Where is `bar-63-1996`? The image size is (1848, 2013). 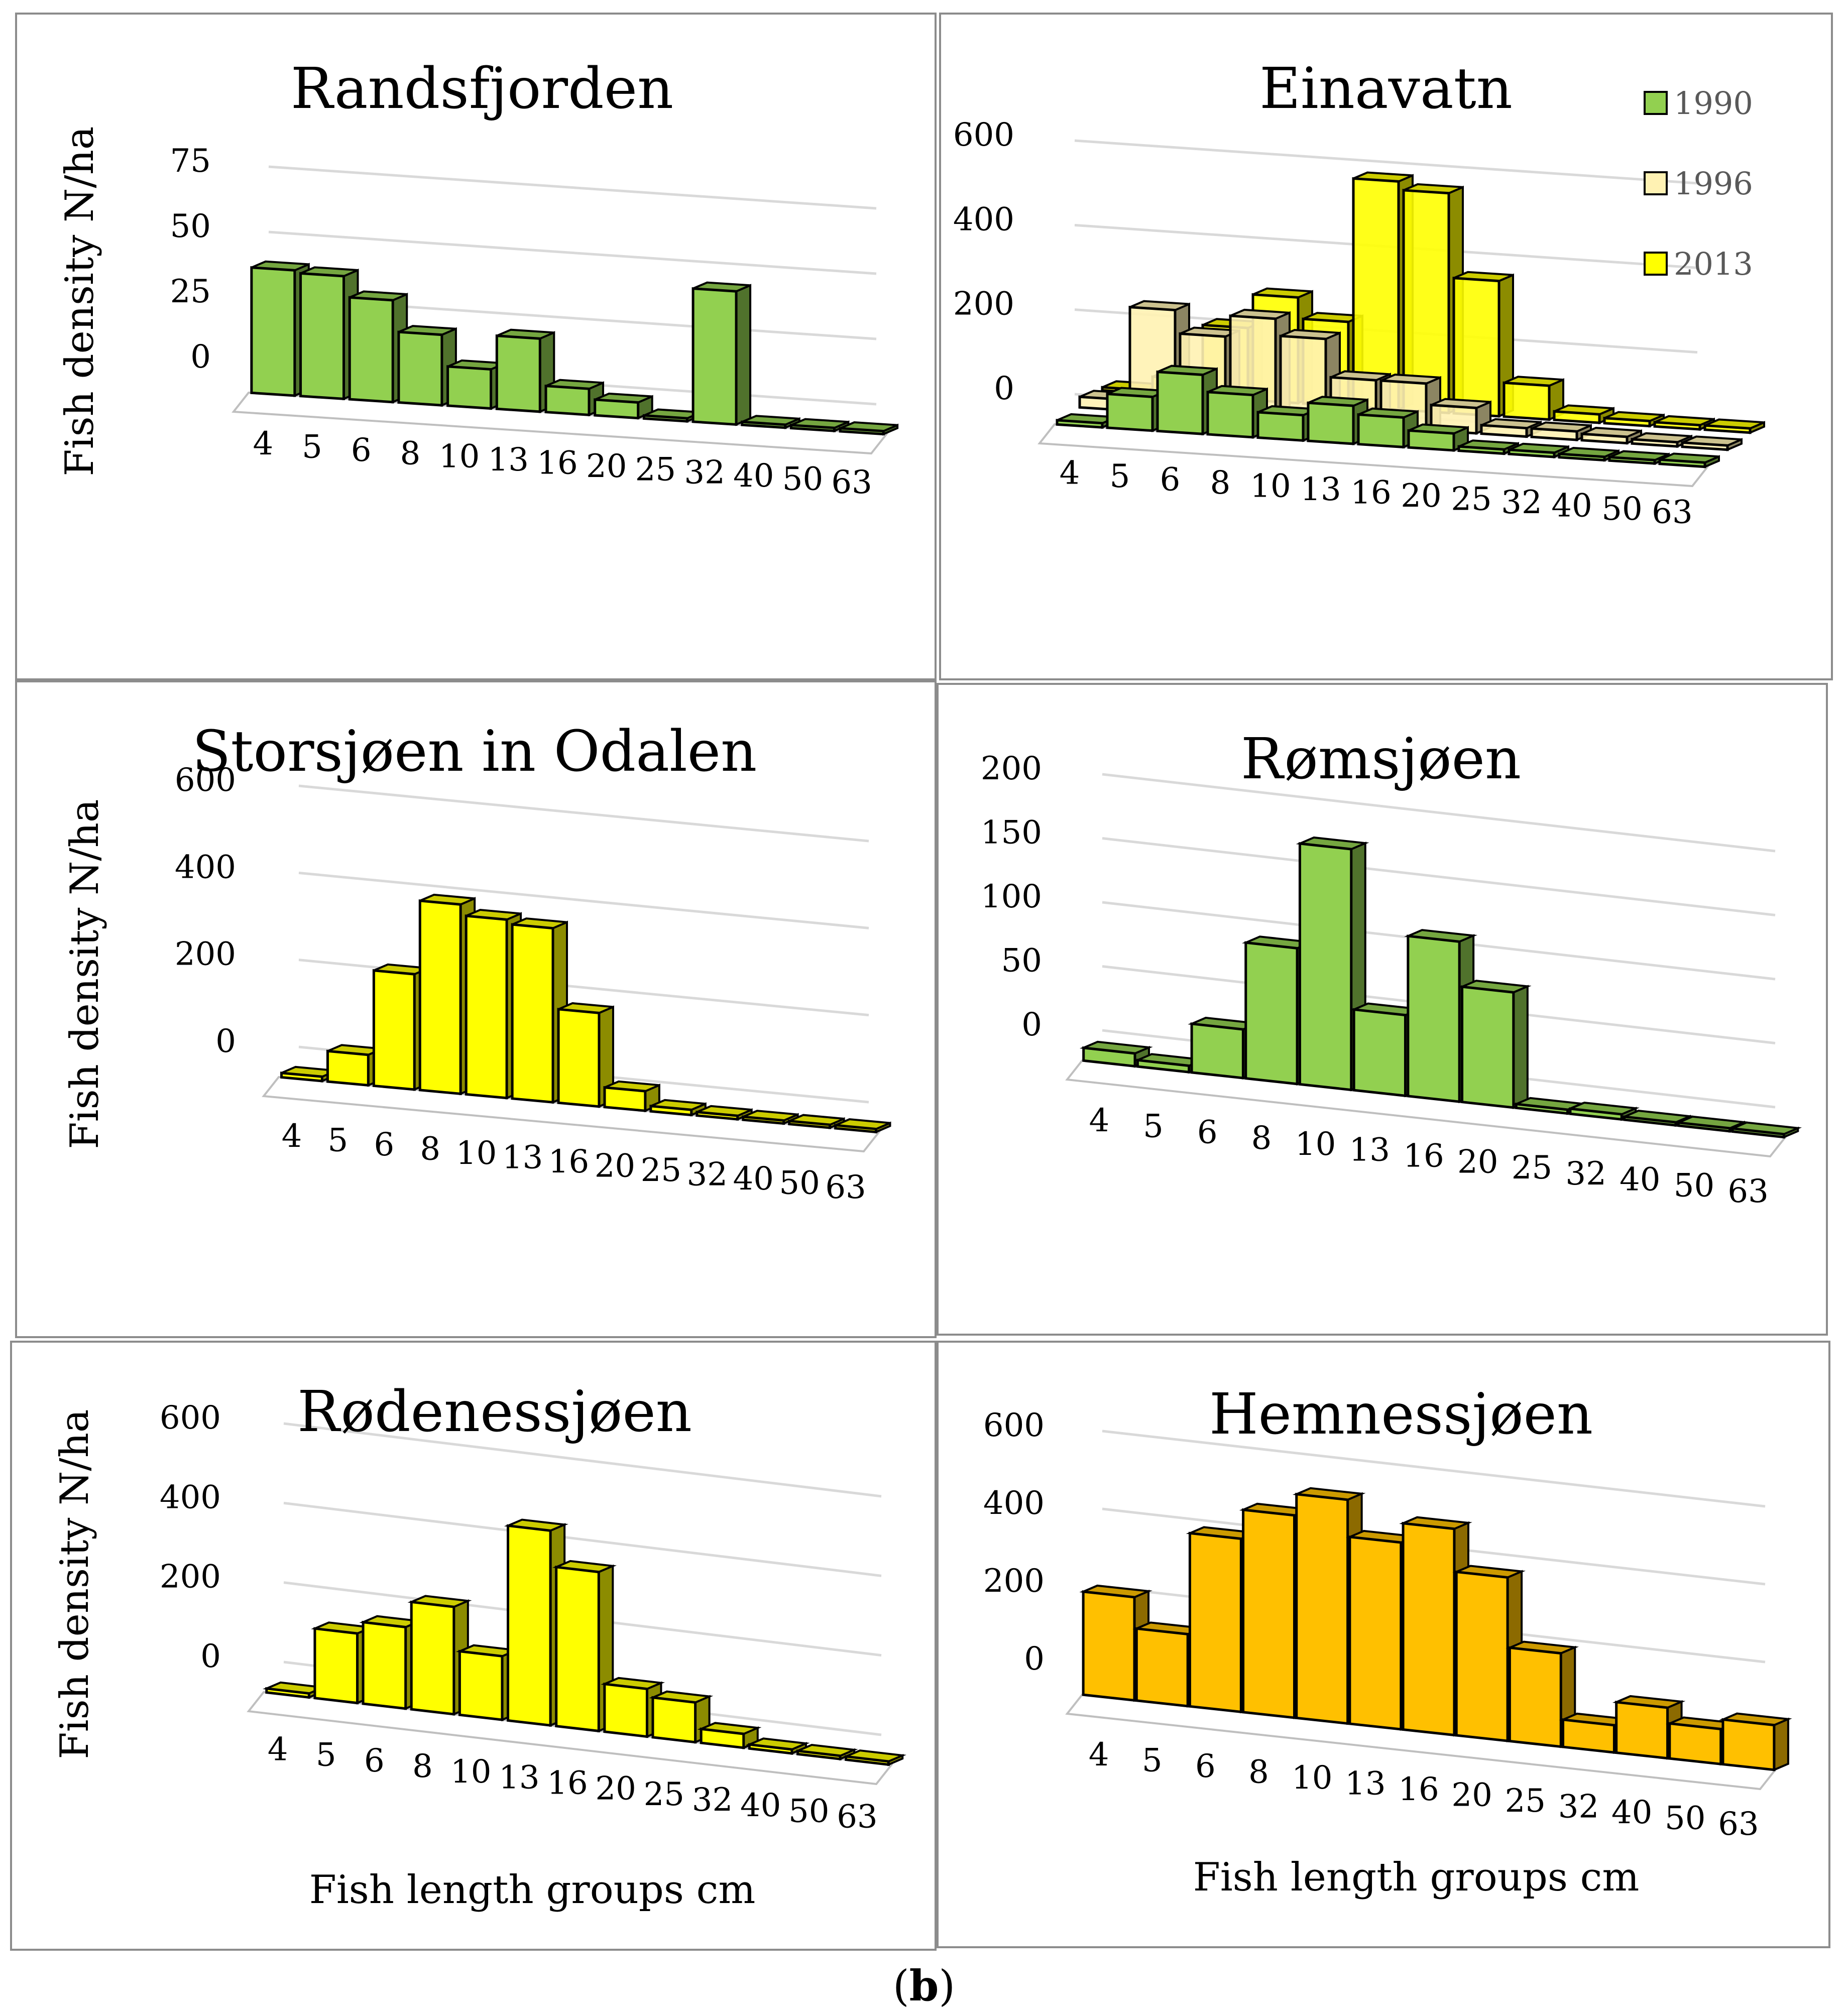 bar-63-1996 is located at coordinates (1712, 443).